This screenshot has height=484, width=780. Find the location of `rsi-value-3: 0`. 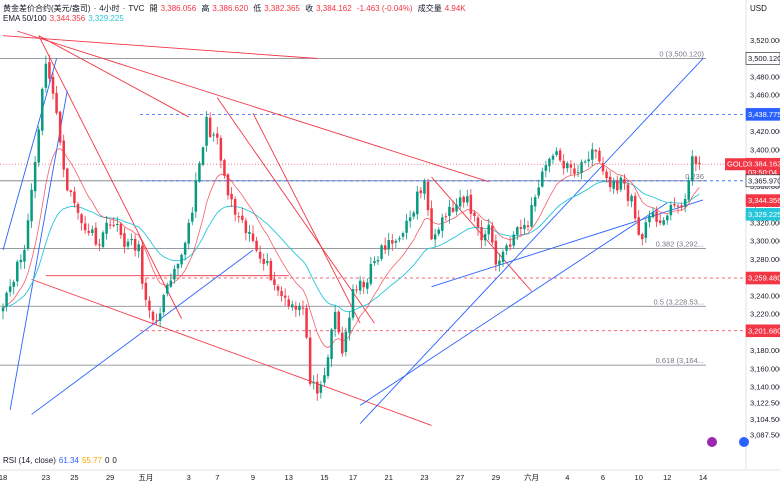

rsi-value-3: 0 is located at coordinates (107, 460).